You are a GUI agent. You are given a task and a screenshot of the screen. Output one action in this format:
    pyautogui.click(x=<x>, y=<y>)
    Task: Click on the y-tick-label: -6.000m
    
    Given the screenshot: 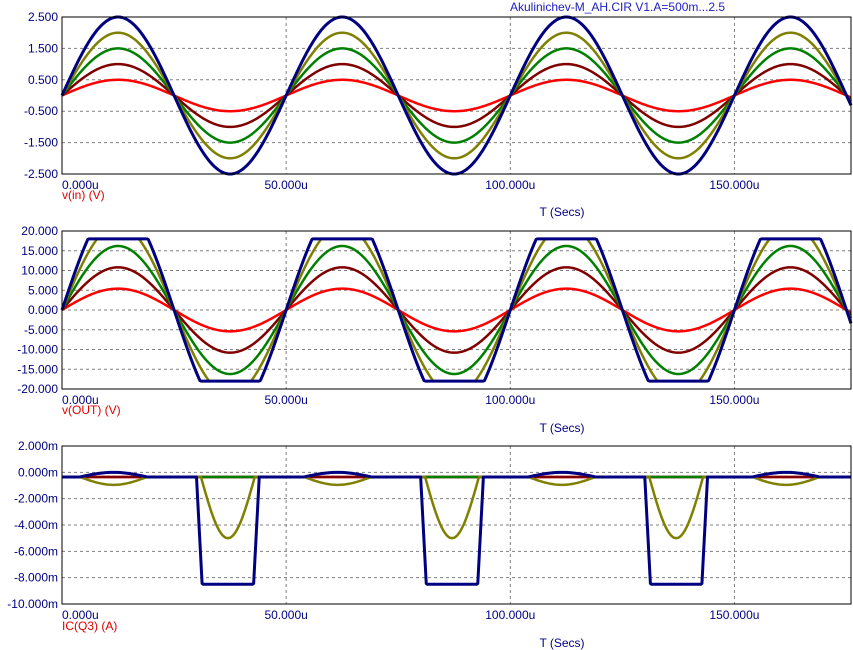 What is the action you would take?
    pyautogui.click(x=36, y=551)
    